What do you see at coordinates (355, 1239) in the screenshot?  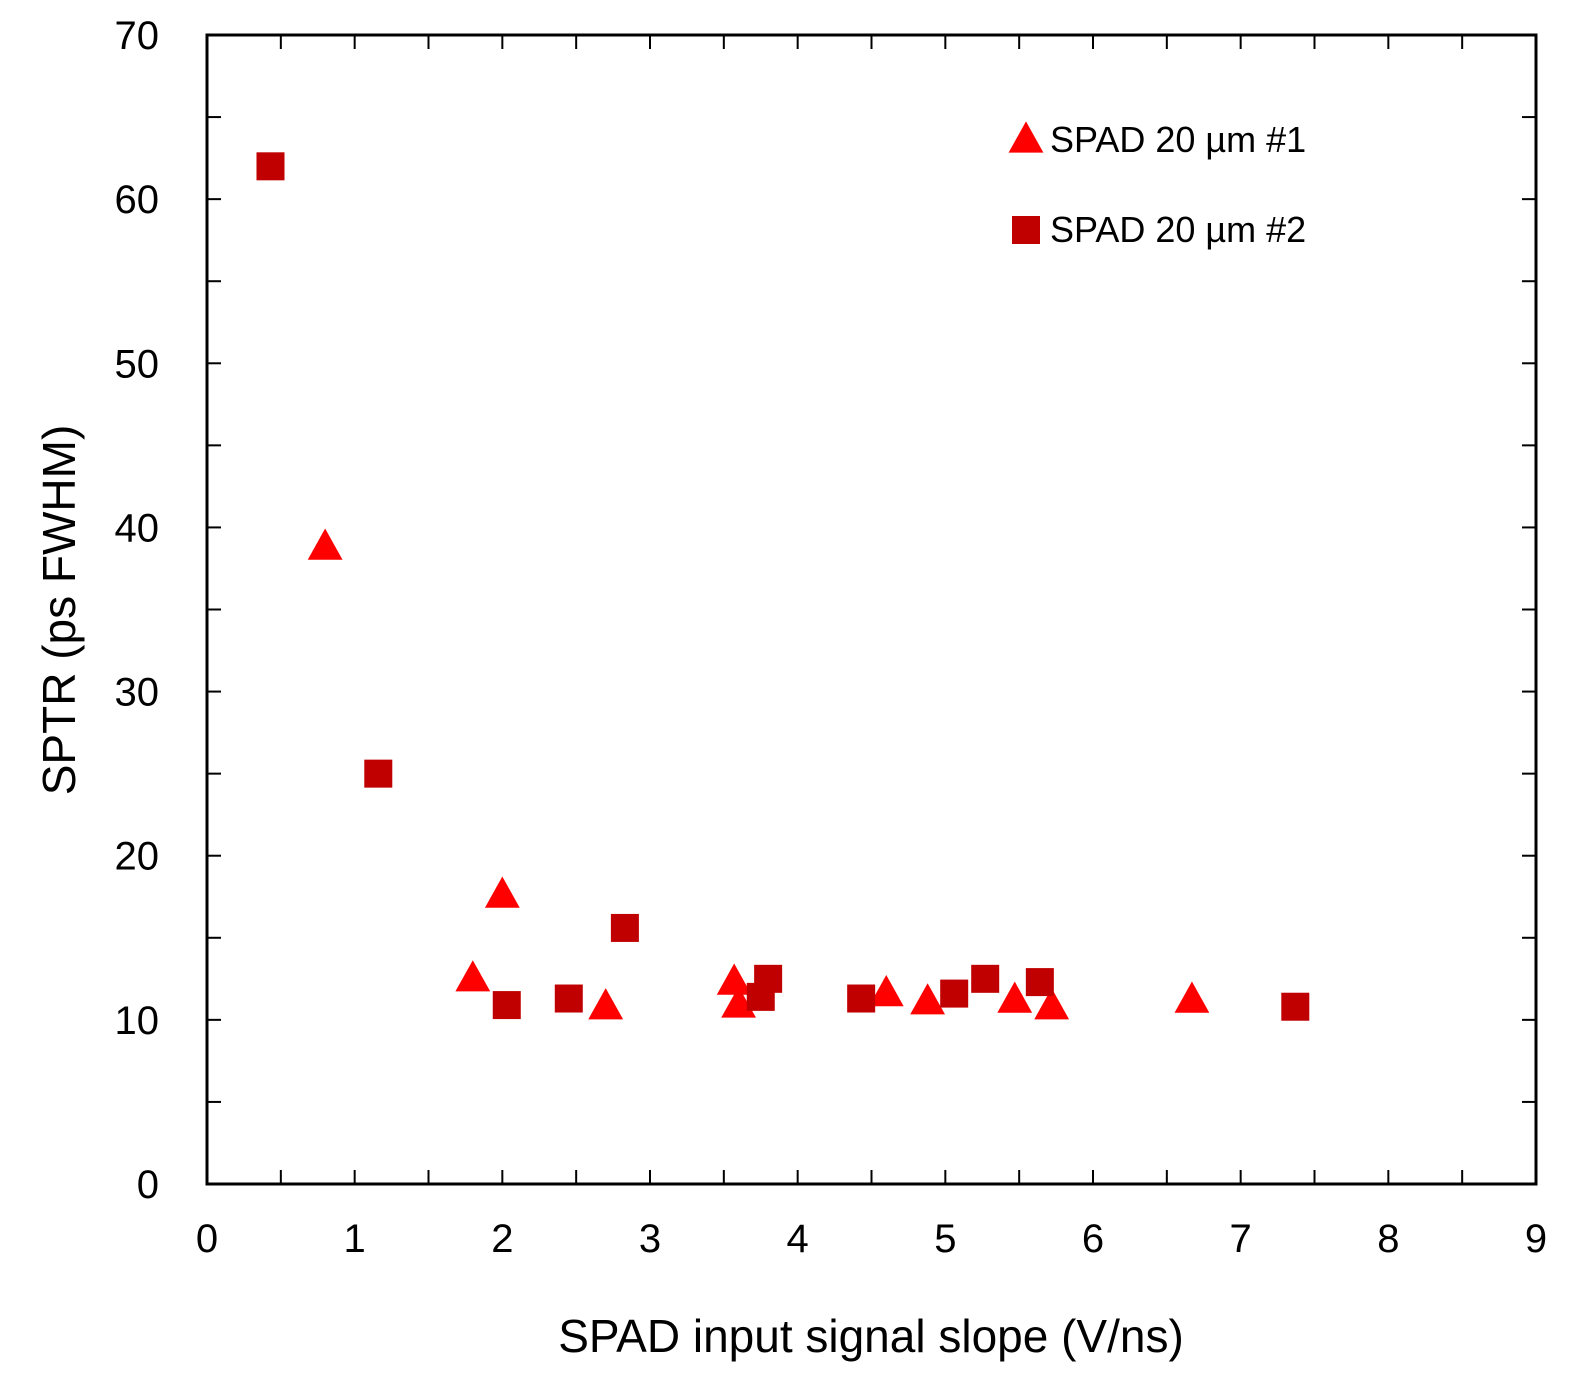 I see `x-tick-label: 1` at bounding box center [355, 1239].